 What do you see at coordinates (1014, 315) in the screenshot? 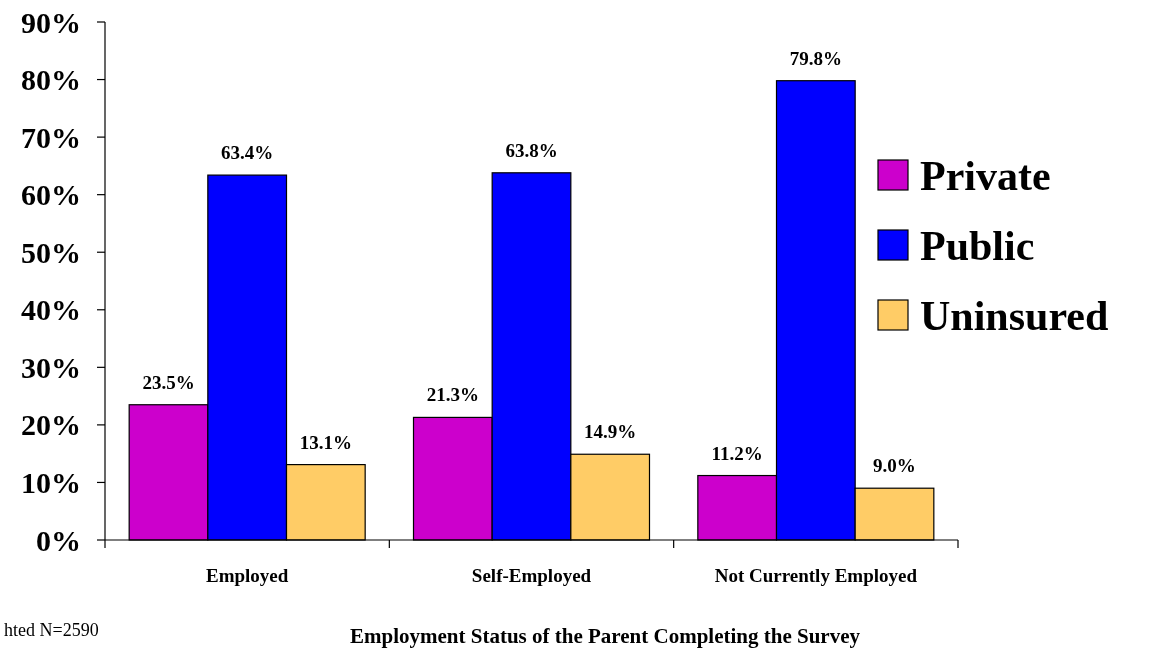
I see `legend-label: Uninsured` at bounding box center [1014, 315].